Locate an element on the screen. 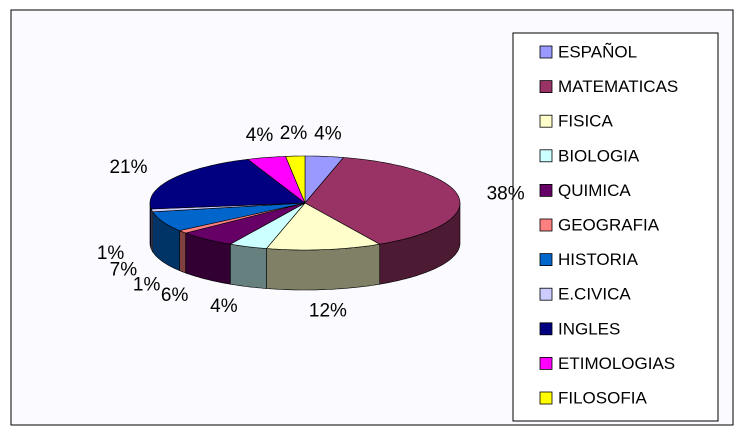 The height and width of the screenshot is (440, 743). legend-label: QUIMICA is located at coordinates (594, 190).